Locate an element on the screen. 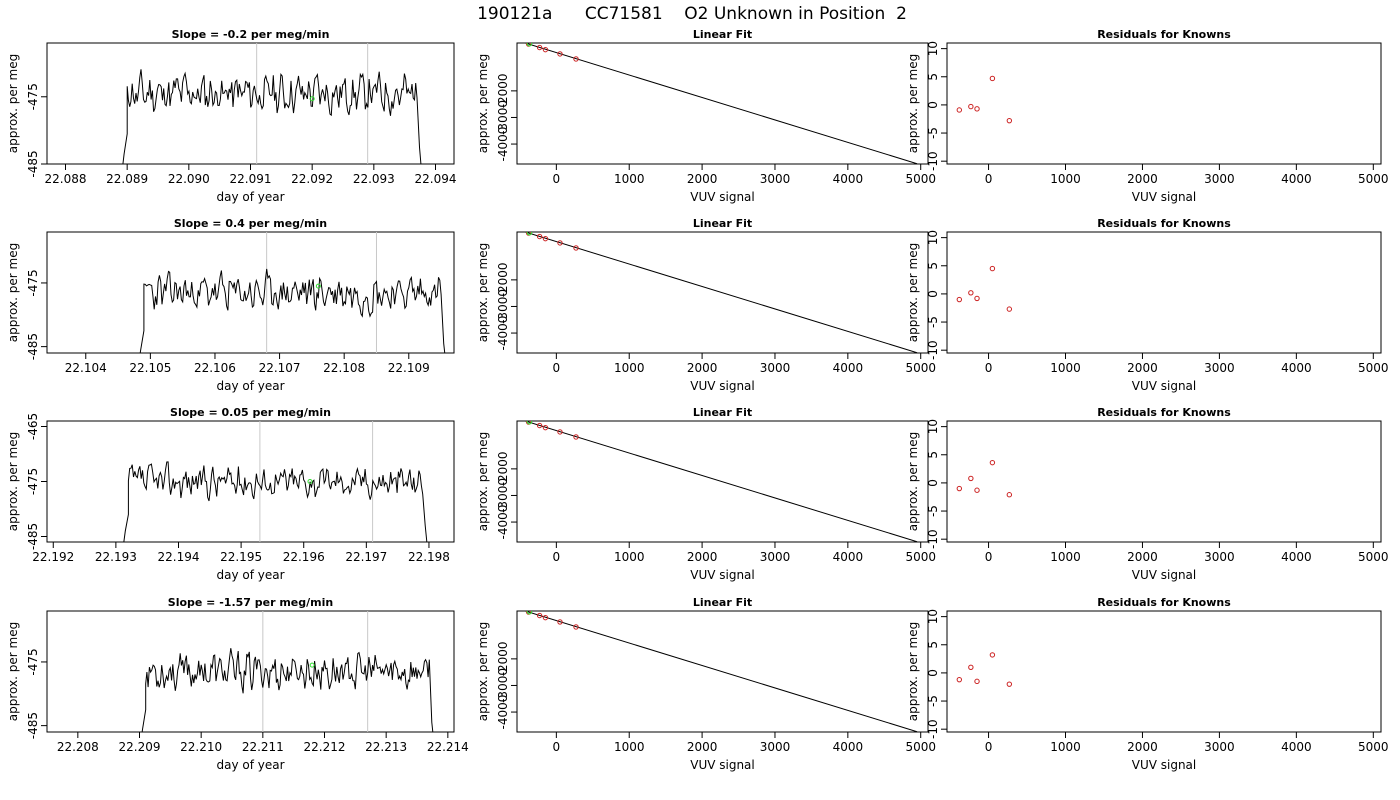 Image resolution: width=1400 pixels, height=800 pixels. signal-trace is located at coordinates (275, 501).